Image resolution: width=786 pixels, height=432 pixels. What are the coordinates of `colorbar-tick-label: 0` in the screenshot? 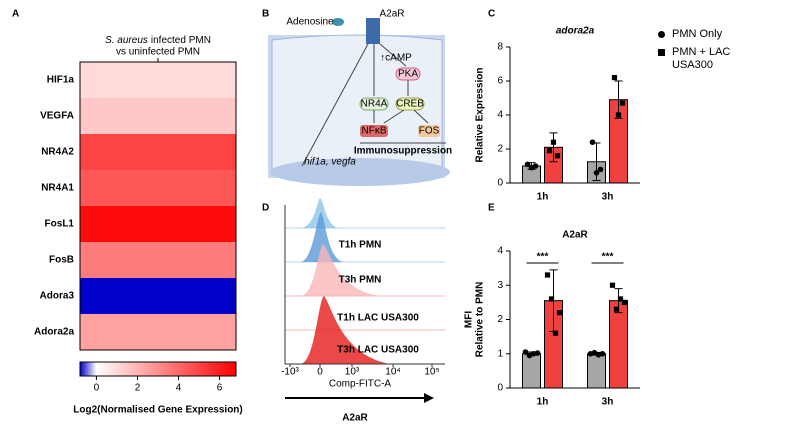 It's located at (97, 388).